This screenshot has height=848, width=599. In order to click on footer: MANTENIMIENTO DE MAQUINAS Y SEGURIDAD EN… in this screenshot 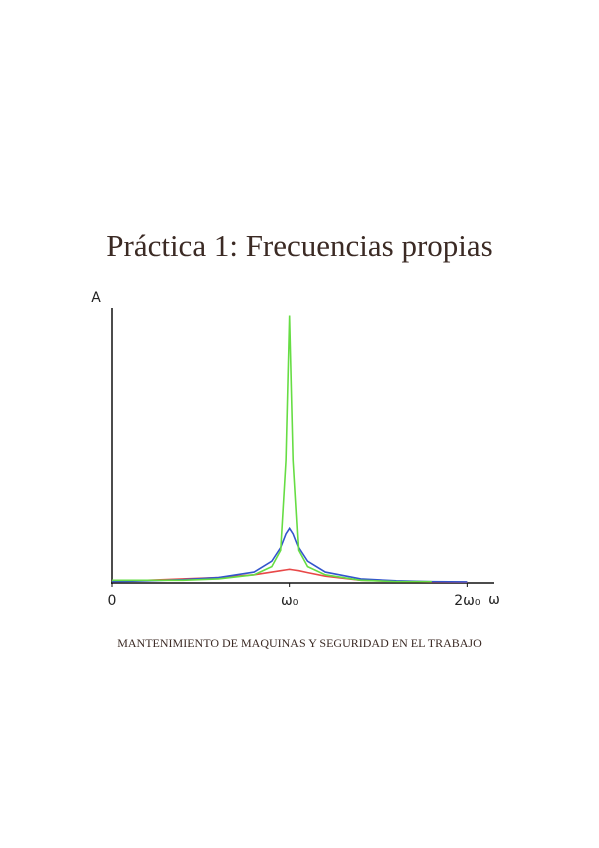, I will do `click(299, 643)`.